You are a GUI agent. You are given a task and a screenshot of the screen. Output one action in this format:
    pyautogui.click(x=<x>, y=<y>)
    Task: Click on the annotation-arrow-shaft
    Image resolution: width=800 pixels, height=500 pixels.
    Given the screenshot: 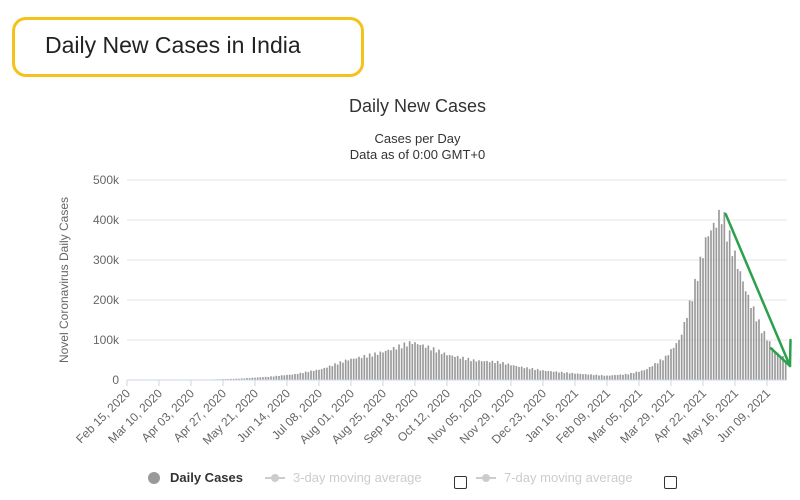 What is the action you would take?
    pyautogui.click(x=758, y=290)
    